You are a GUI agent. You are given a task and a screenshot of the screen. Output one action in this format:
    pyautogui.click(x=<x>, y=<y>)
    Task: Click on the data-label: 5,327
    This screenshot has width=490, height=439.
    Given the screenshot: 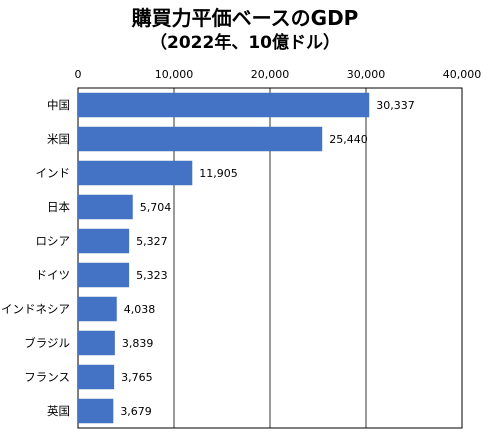 What is the action you would take?
    pyautogui.click(x=152, y=241)
    